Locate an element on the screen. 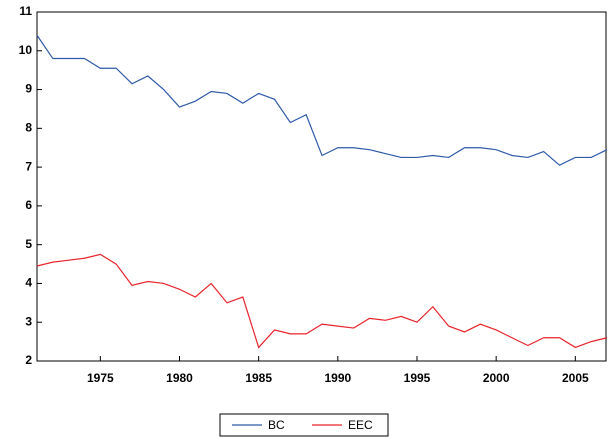 This screenshot has width=608, height=443. x-tick-label: 1980 is located at coordinates (179, 378).